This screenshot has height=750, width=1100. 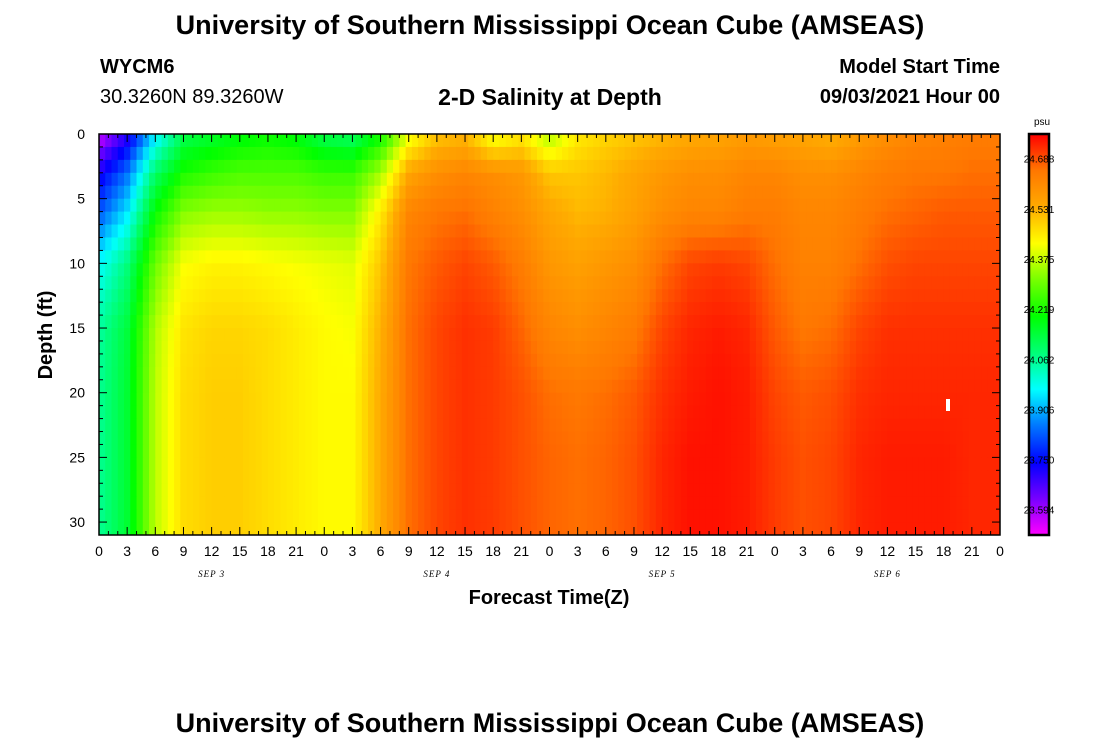 What do you see at coordinates (606, 551) in the screenshot?
I see `x-tick-label: 6` at bounding box center [606, 551].